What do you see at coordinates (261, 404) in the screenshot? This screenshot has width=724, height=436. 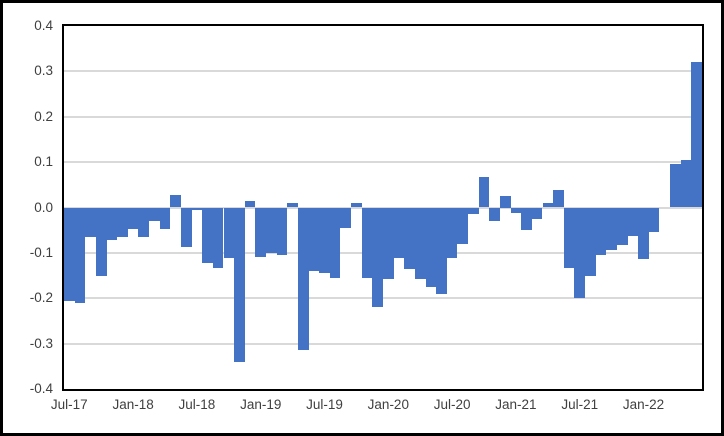 I see `x-tick-label-Jan-19: Jan-19` at bounding box center [261, 404].